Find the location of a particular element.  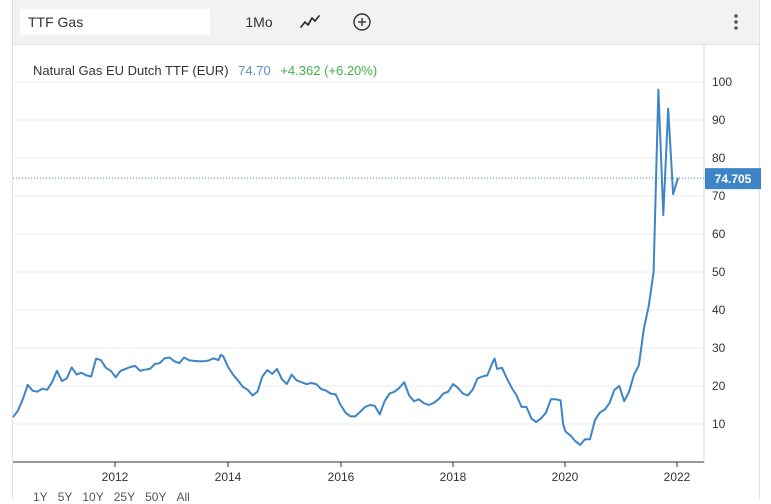

symbol-input is located at coordinates (115, 22).